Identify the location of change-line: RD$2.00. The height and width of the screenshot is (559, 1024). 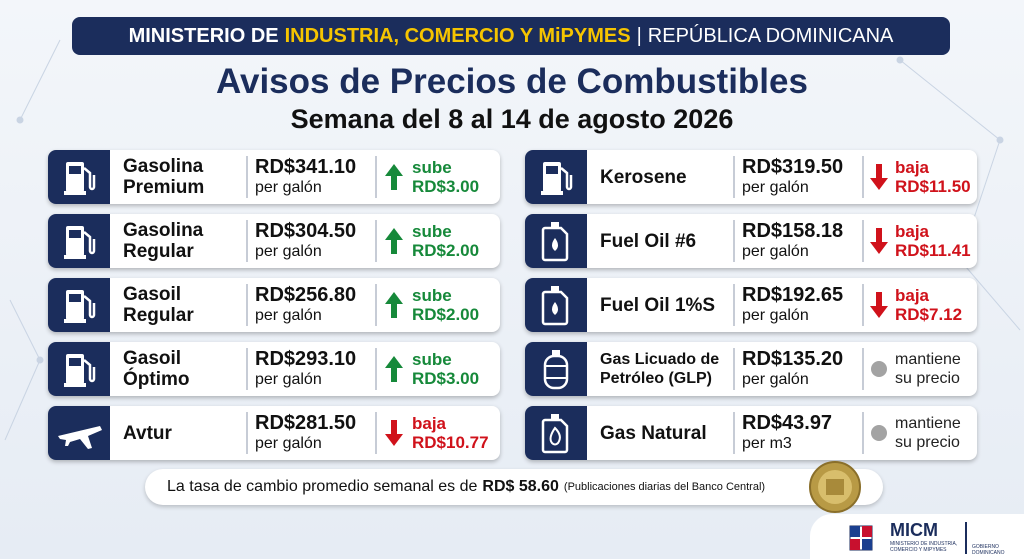
(446, 250).